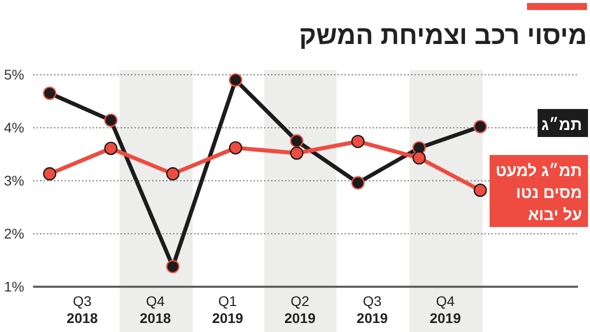 The height and width of the screenshot is (332, 590). I want to click on x-tick-label: Q4 2019, so click(446, 309).